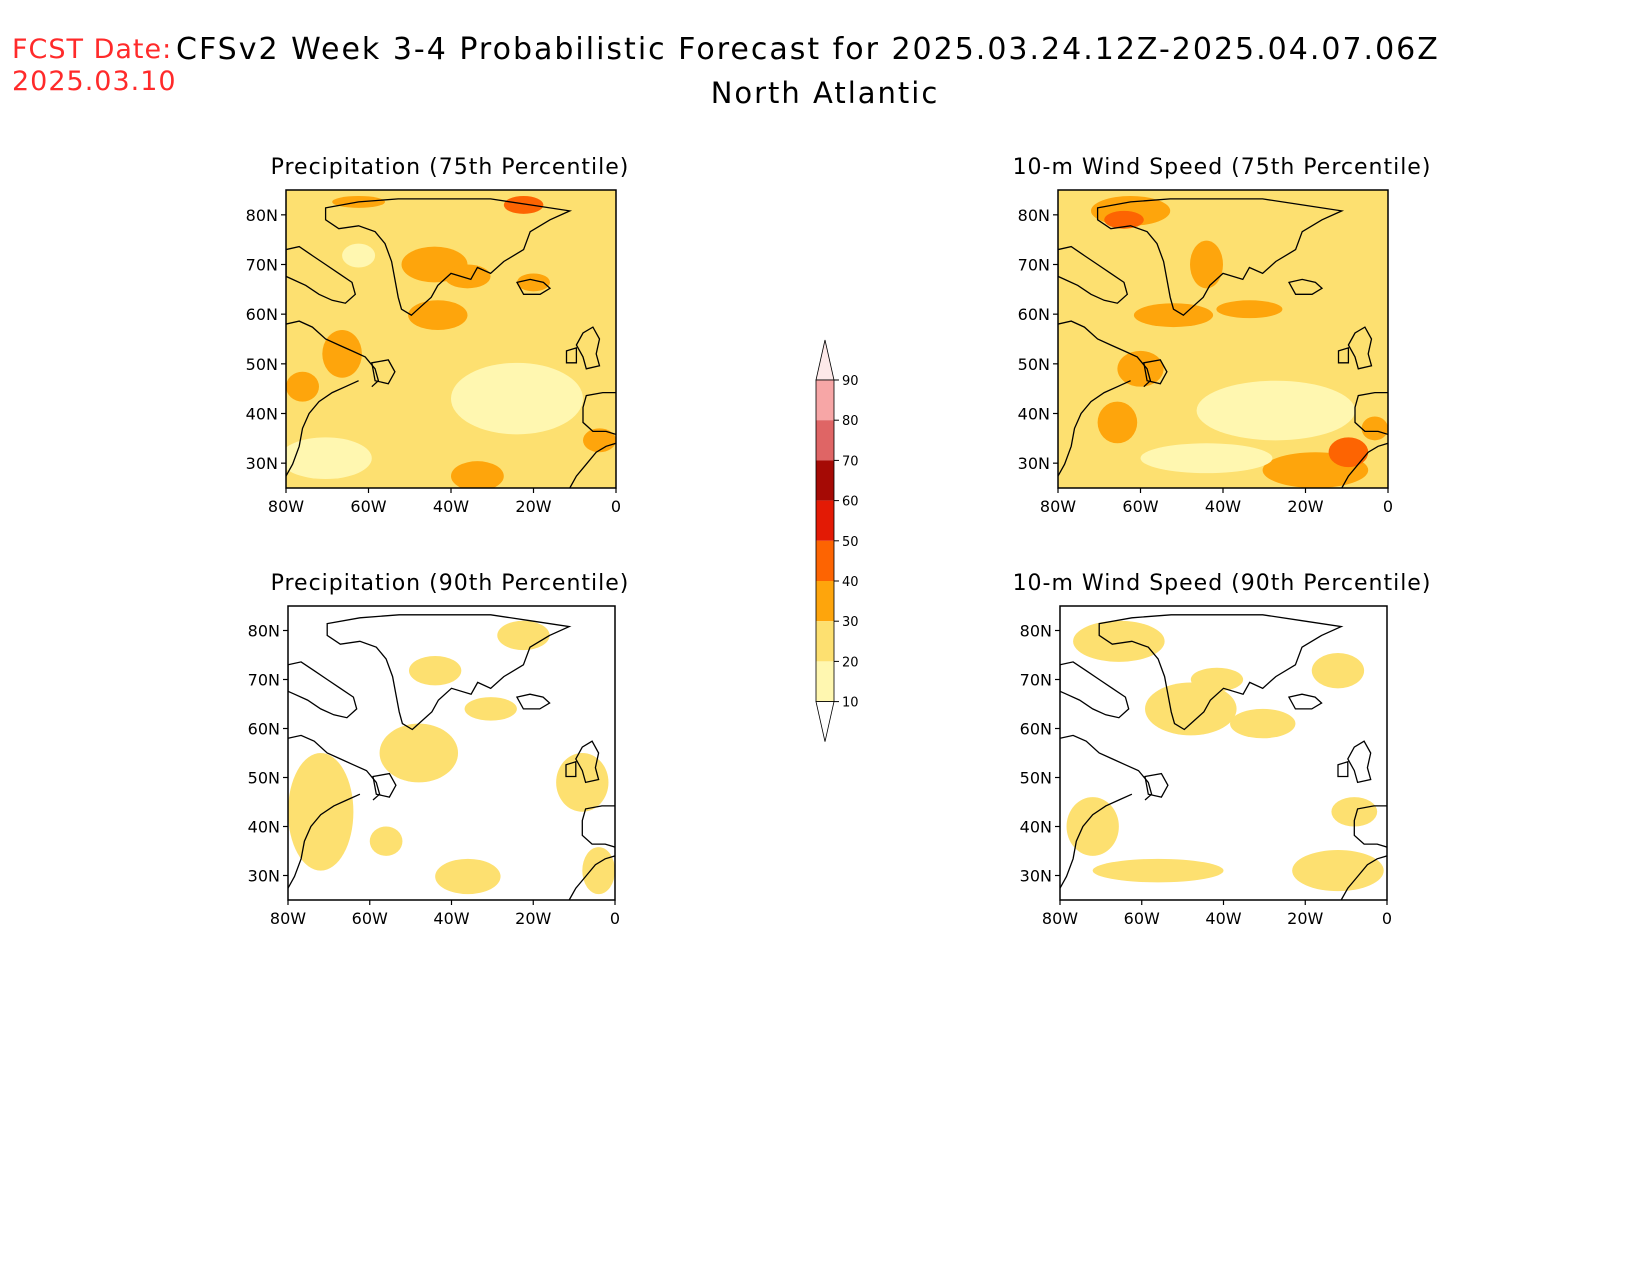 The height and width of the screenshot is (1275, 1650). I want to click on colorbar-top-arrow, so click(825, 360).